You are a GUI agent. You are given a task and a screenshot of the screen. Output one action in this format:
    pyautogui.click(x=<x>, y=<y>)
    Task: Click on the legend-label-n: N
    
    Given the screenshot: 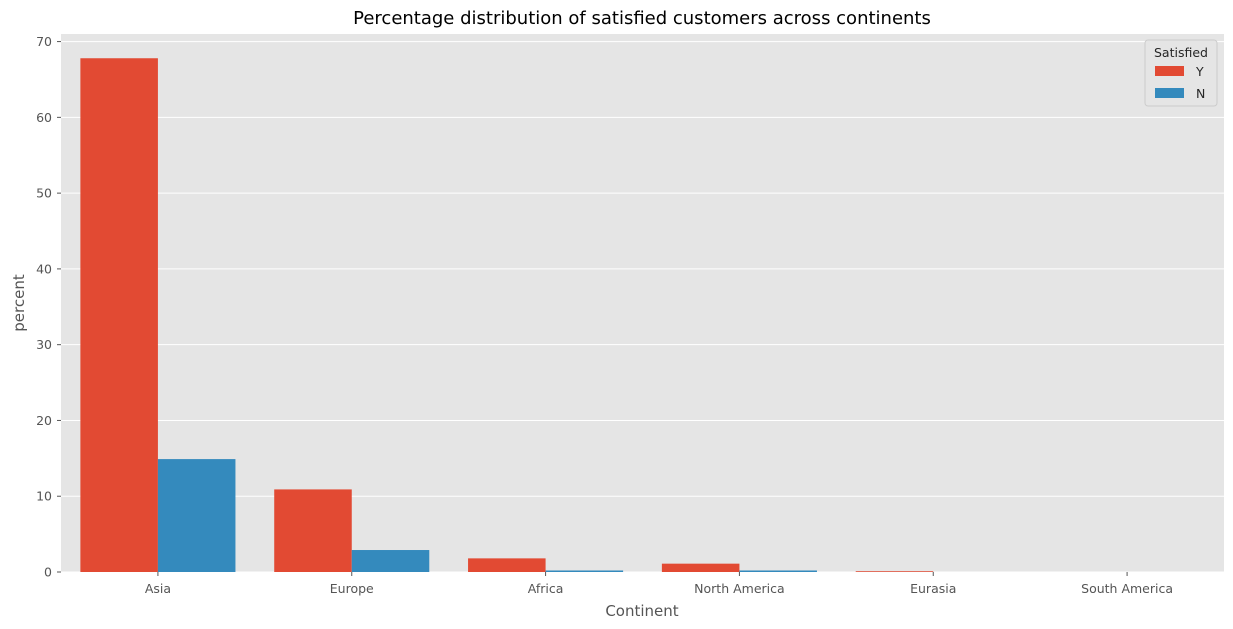 What is the action you would take?
    pyautogui.click(x=1200, y=93)
    